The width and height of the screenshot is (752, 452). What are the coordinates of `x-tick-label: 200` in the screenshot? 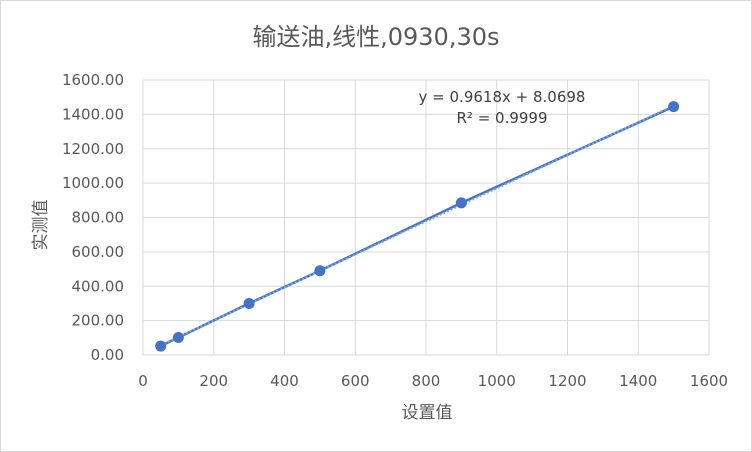 It's located at (213, 381).